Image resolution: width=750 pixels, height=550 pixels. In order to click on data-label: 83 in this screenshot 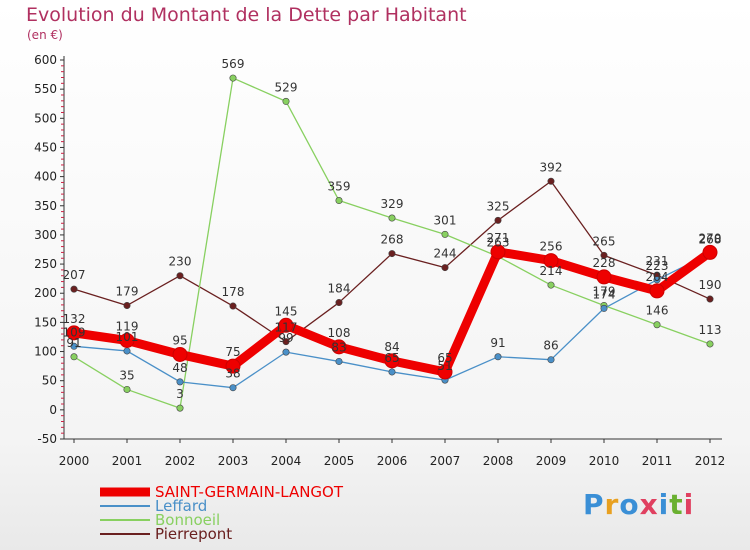, I will do `click(338, 347)`.